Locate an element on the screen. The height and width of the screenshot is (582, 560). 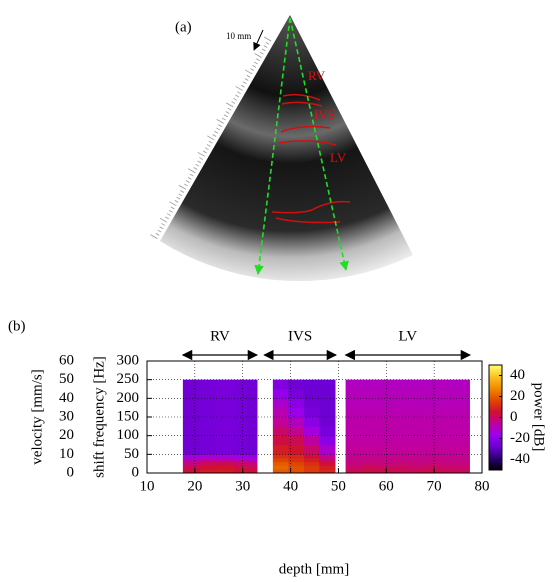
scale-ruler is located at coordinates (211, 137).